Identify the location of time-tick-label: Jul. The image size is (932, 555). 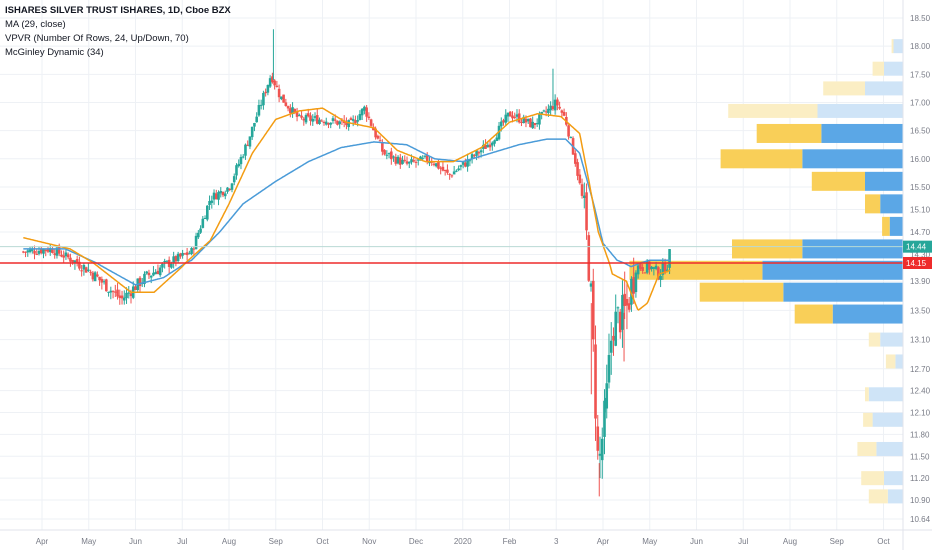
(182, 541).